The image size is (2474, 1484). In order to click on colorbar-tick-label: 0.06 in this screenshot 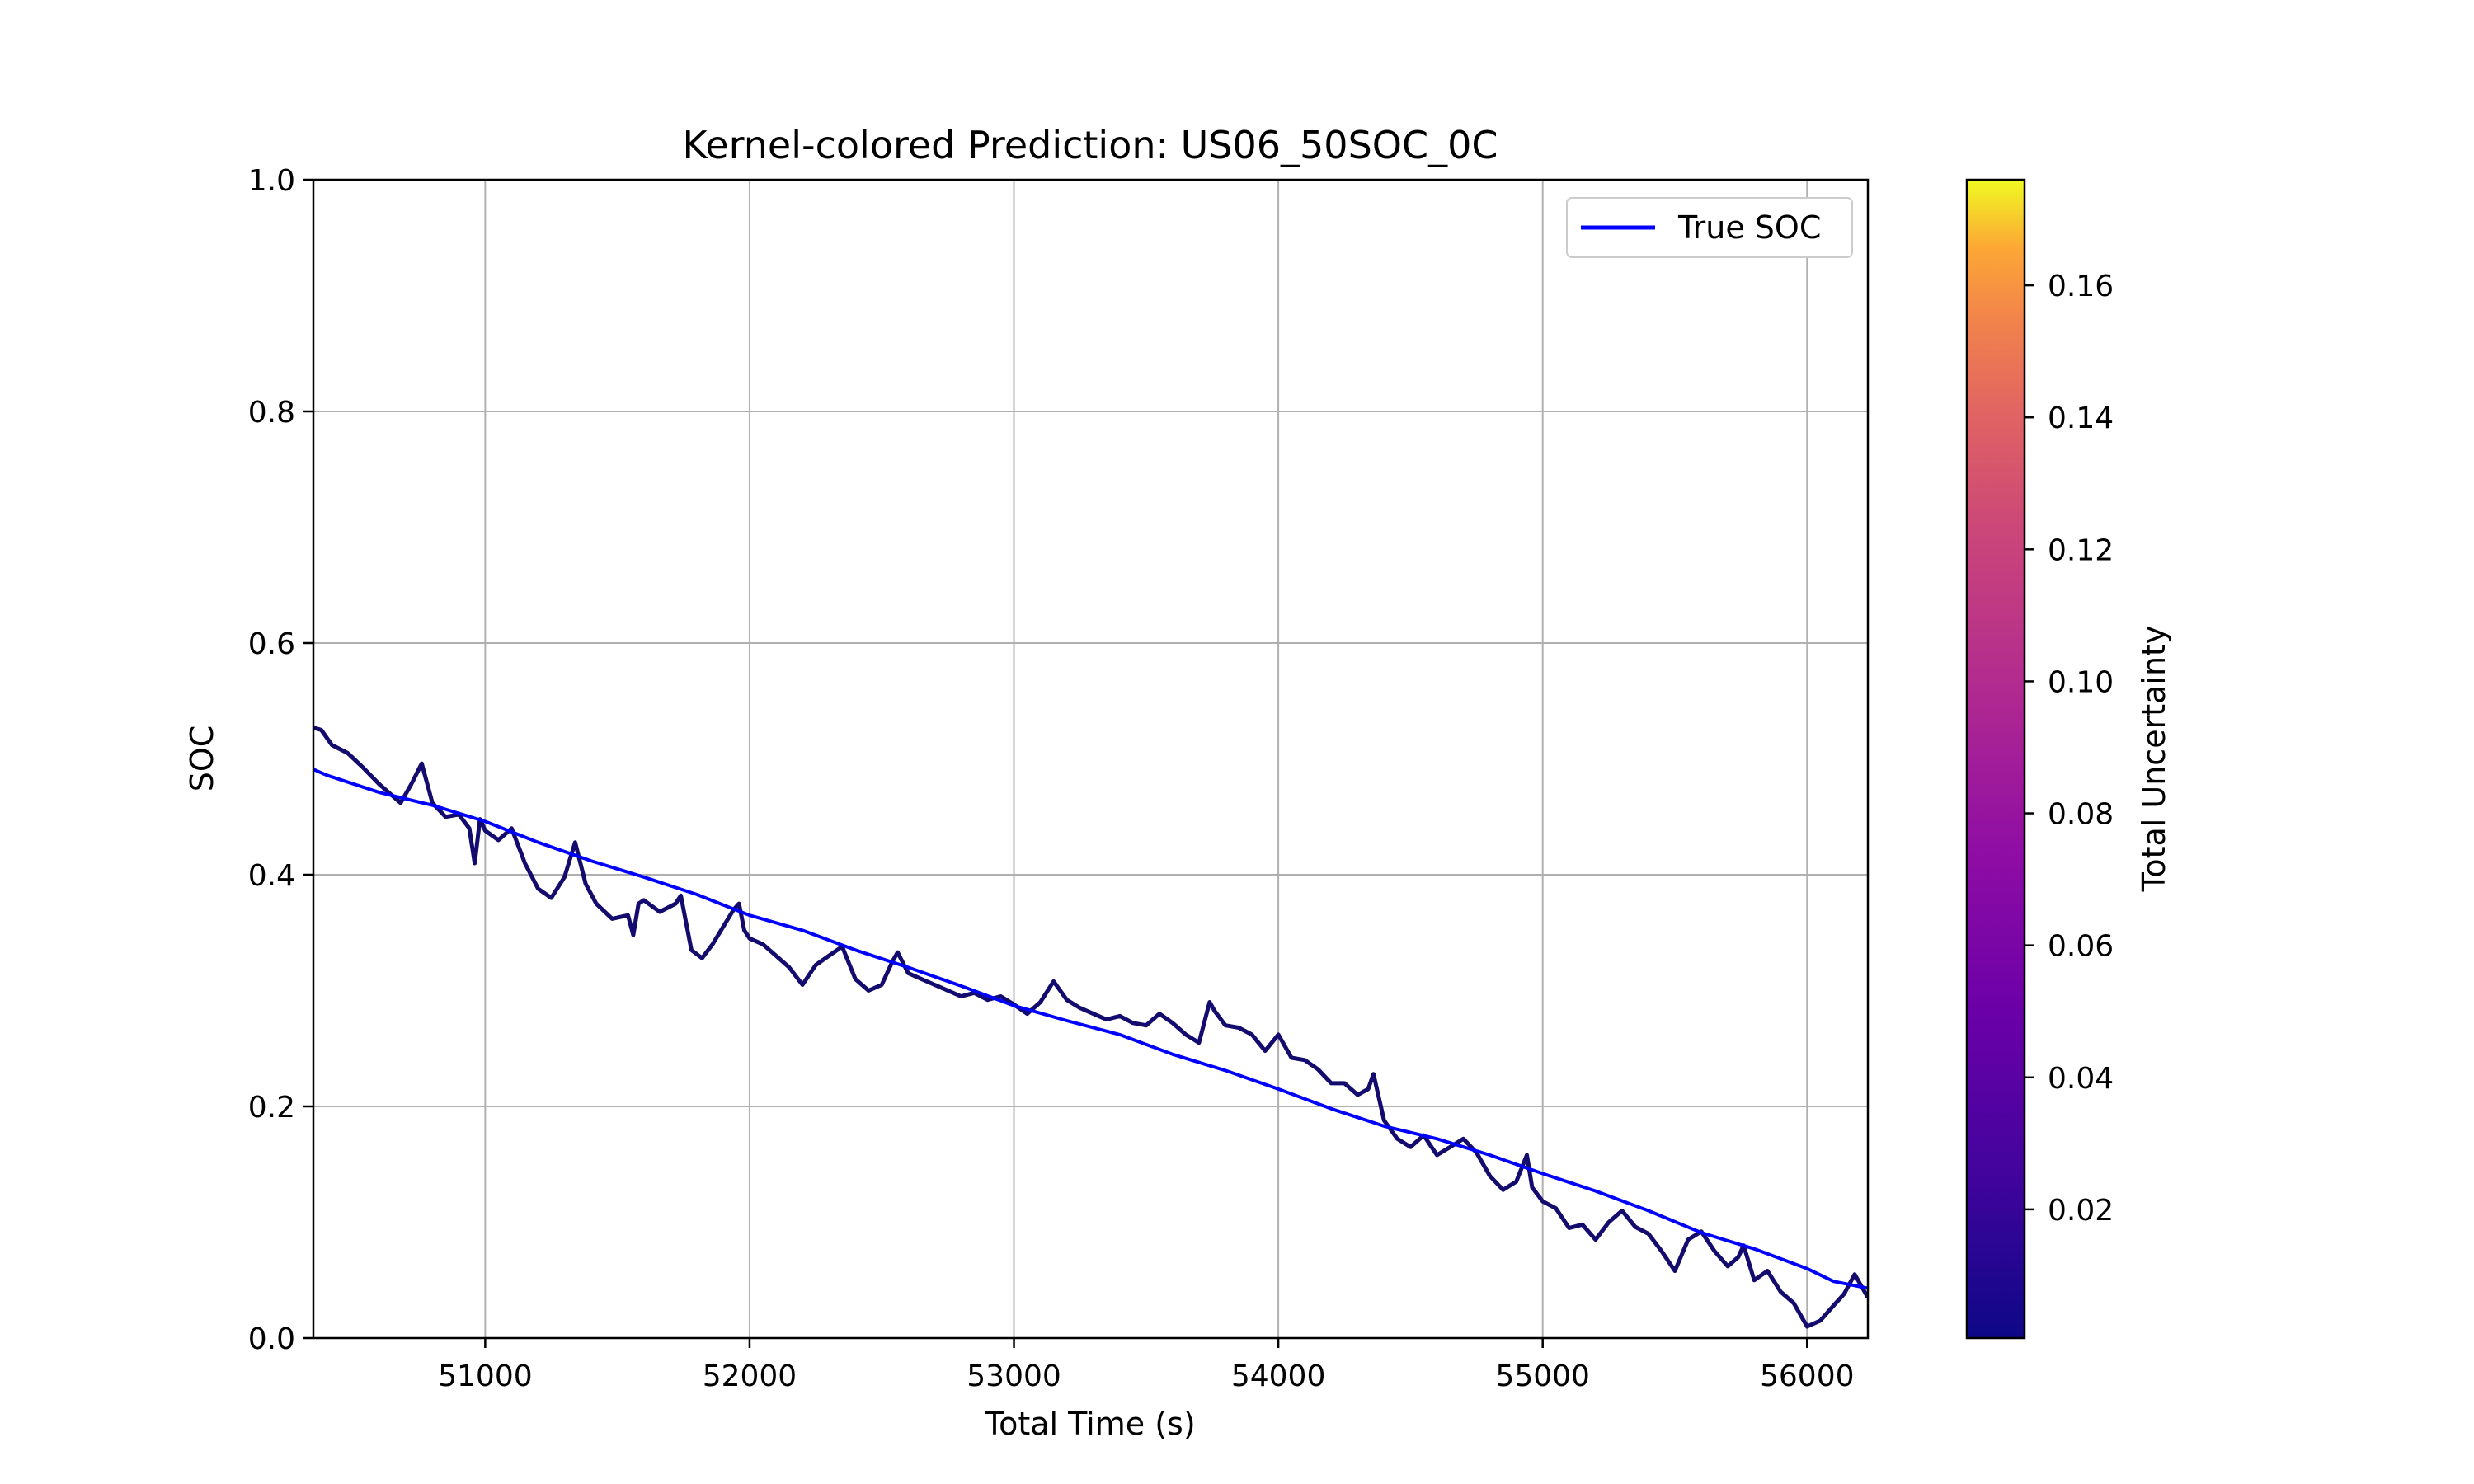, I will do `click(2081, 947)`.